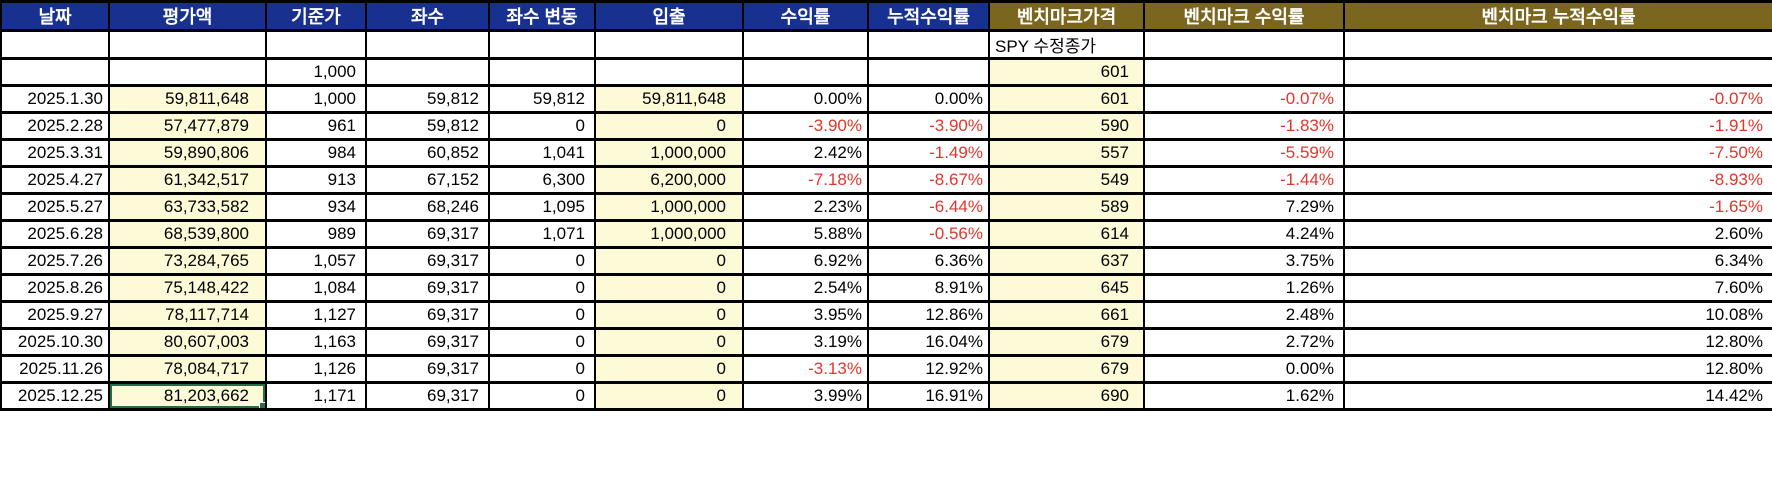 This screenshot has height=482, width=1772. I want to click on cell: 690, so click(1066, 396).